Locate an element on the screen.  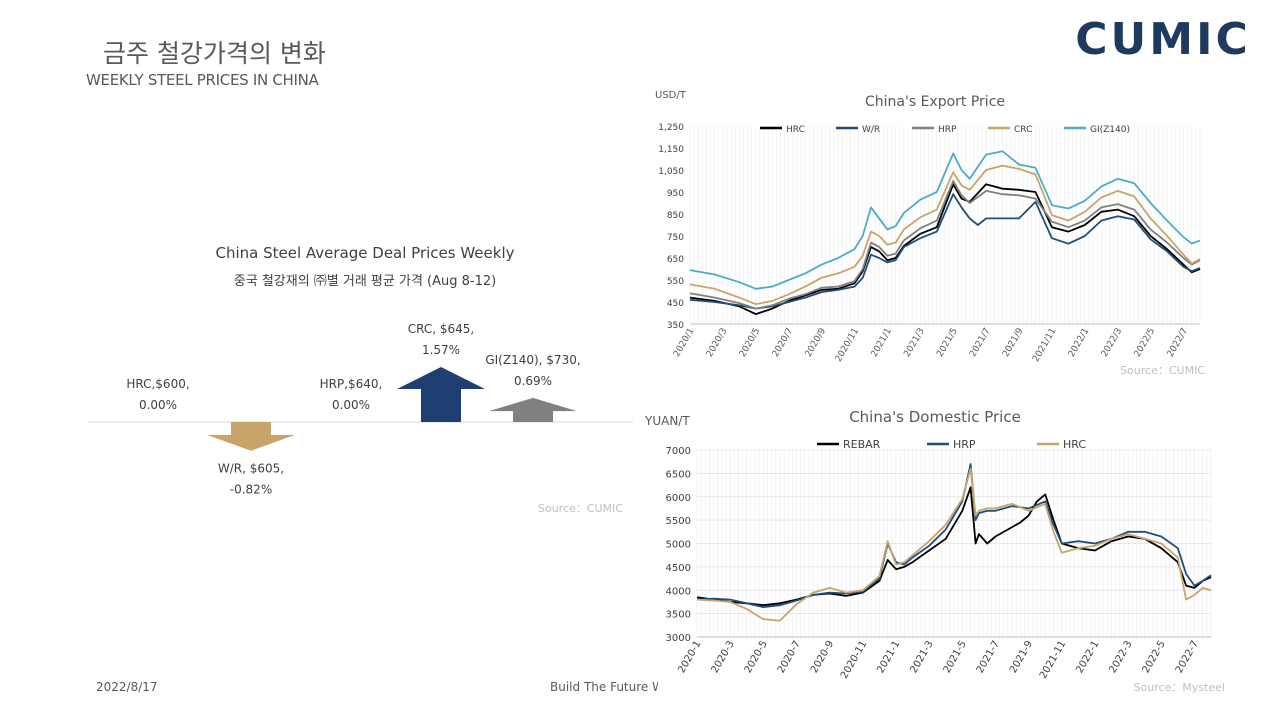
y-tick-label: 850 is located at coordinates (675, 216).